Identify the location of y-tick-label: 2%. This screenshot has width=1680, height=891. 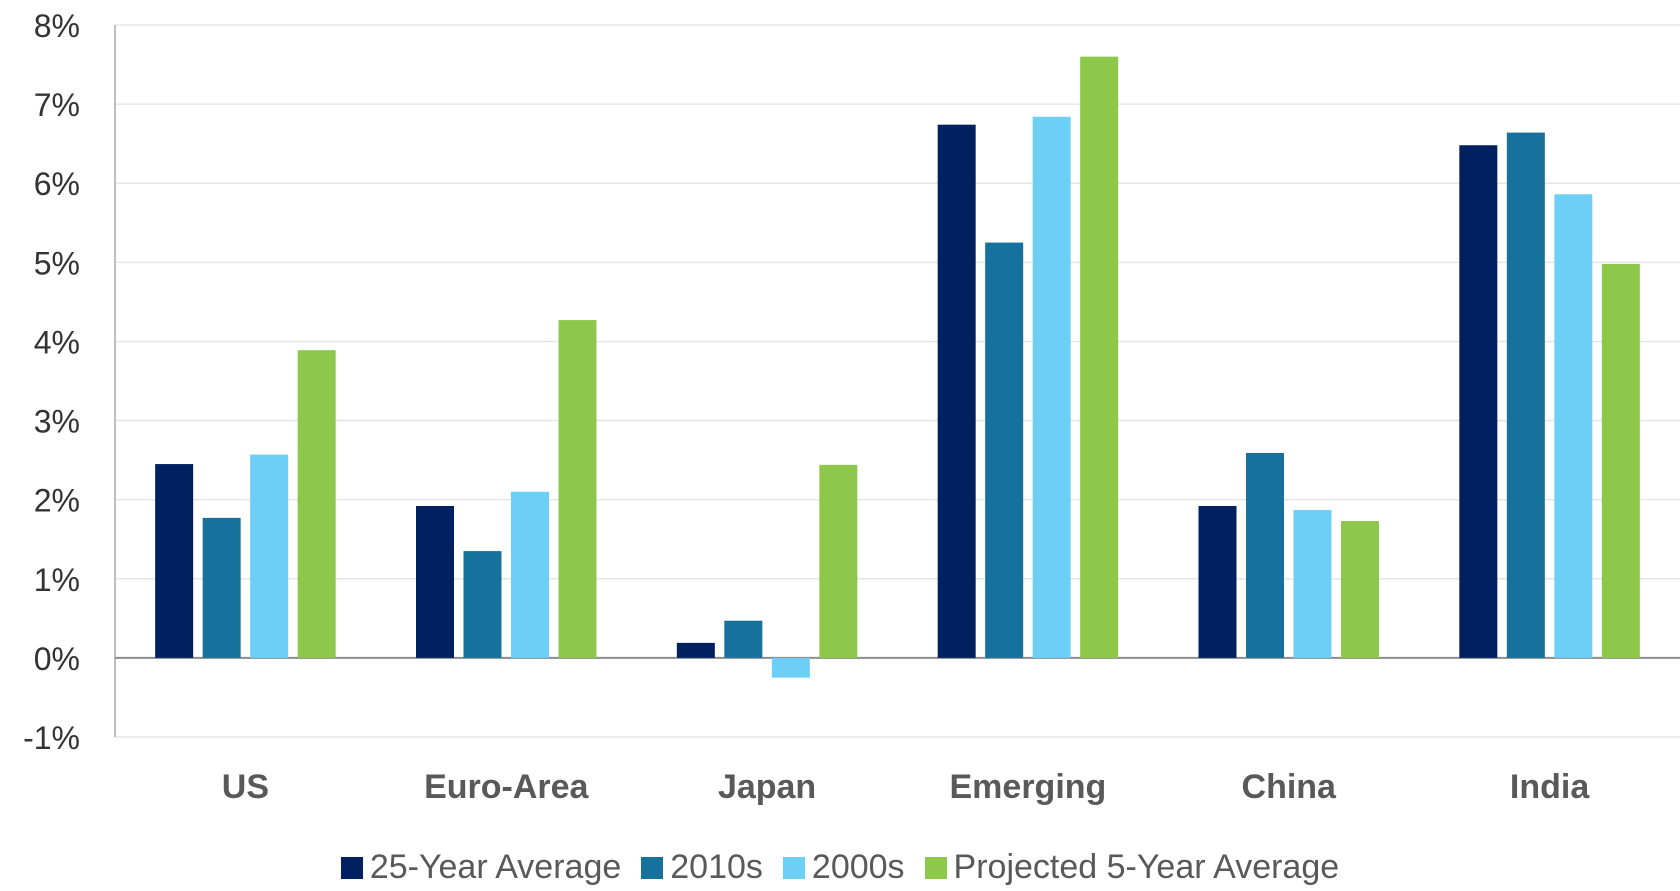
(57, 501).